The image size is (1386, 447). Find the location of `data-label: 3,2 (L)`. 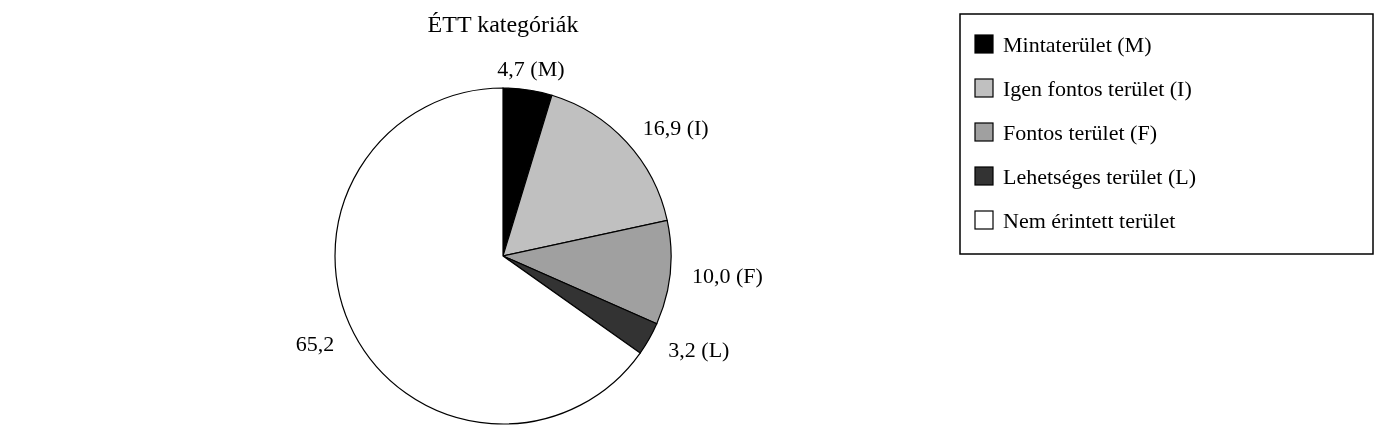

data-label: 3,2 (L) is located at coordinates (699, 350).